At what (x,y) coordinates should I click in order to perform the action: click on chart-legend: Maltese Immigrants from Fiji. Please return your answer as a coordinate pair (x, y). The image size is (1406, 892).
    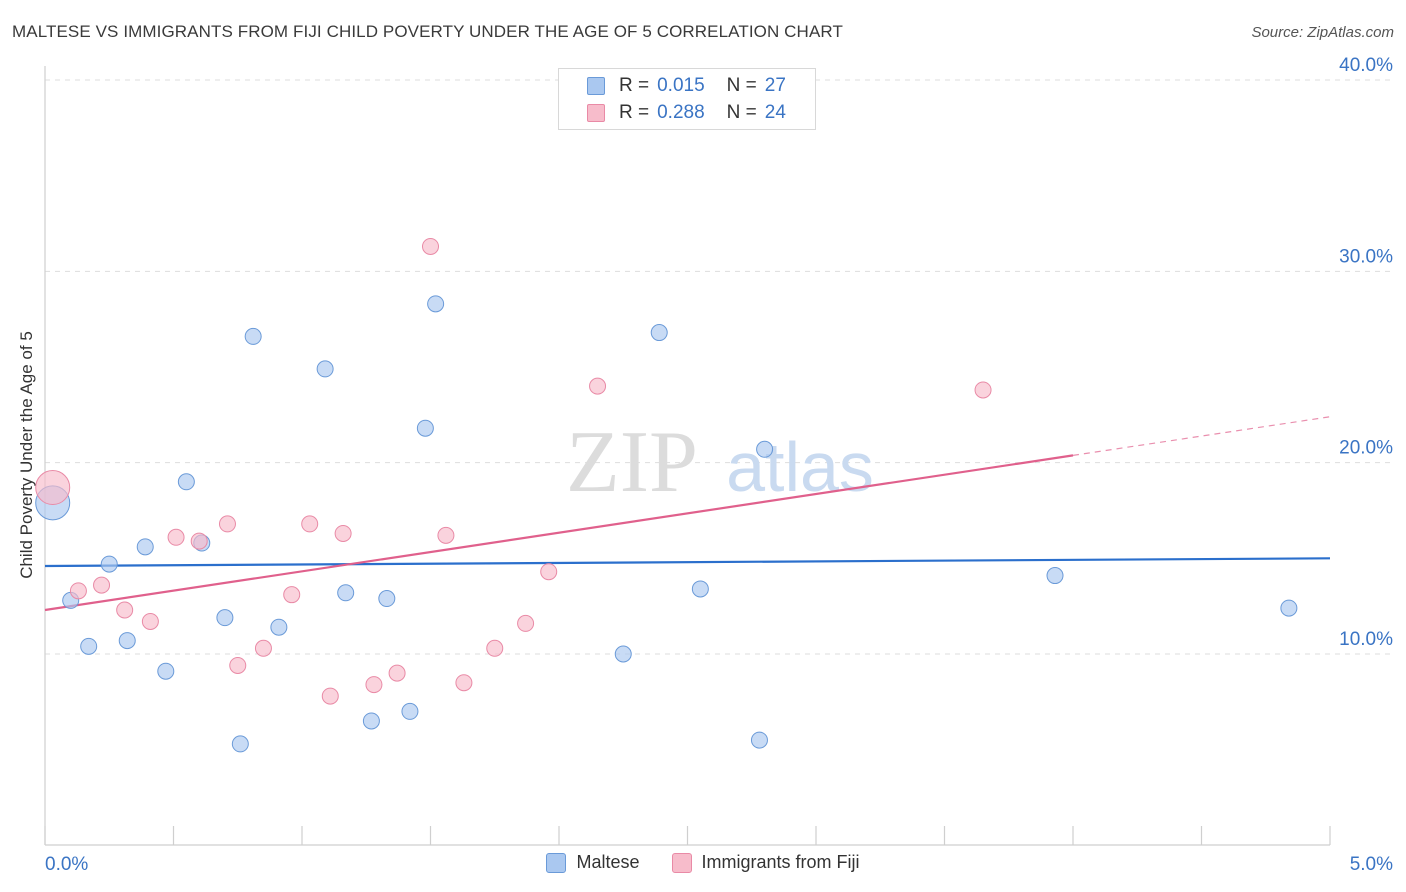
    Looking at the image, I should click on (703, 862).